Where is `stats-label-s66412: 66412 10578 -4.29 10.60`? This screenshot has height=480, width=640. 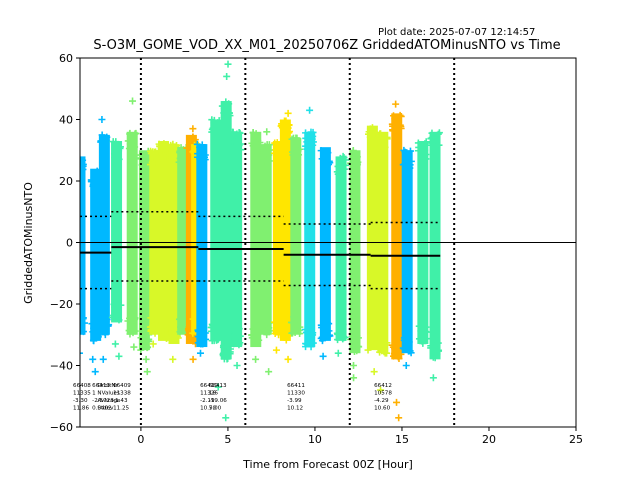 stats-label-s66412: 66412 10578 -4.29 10.60 is located at coordinates (383, 397).